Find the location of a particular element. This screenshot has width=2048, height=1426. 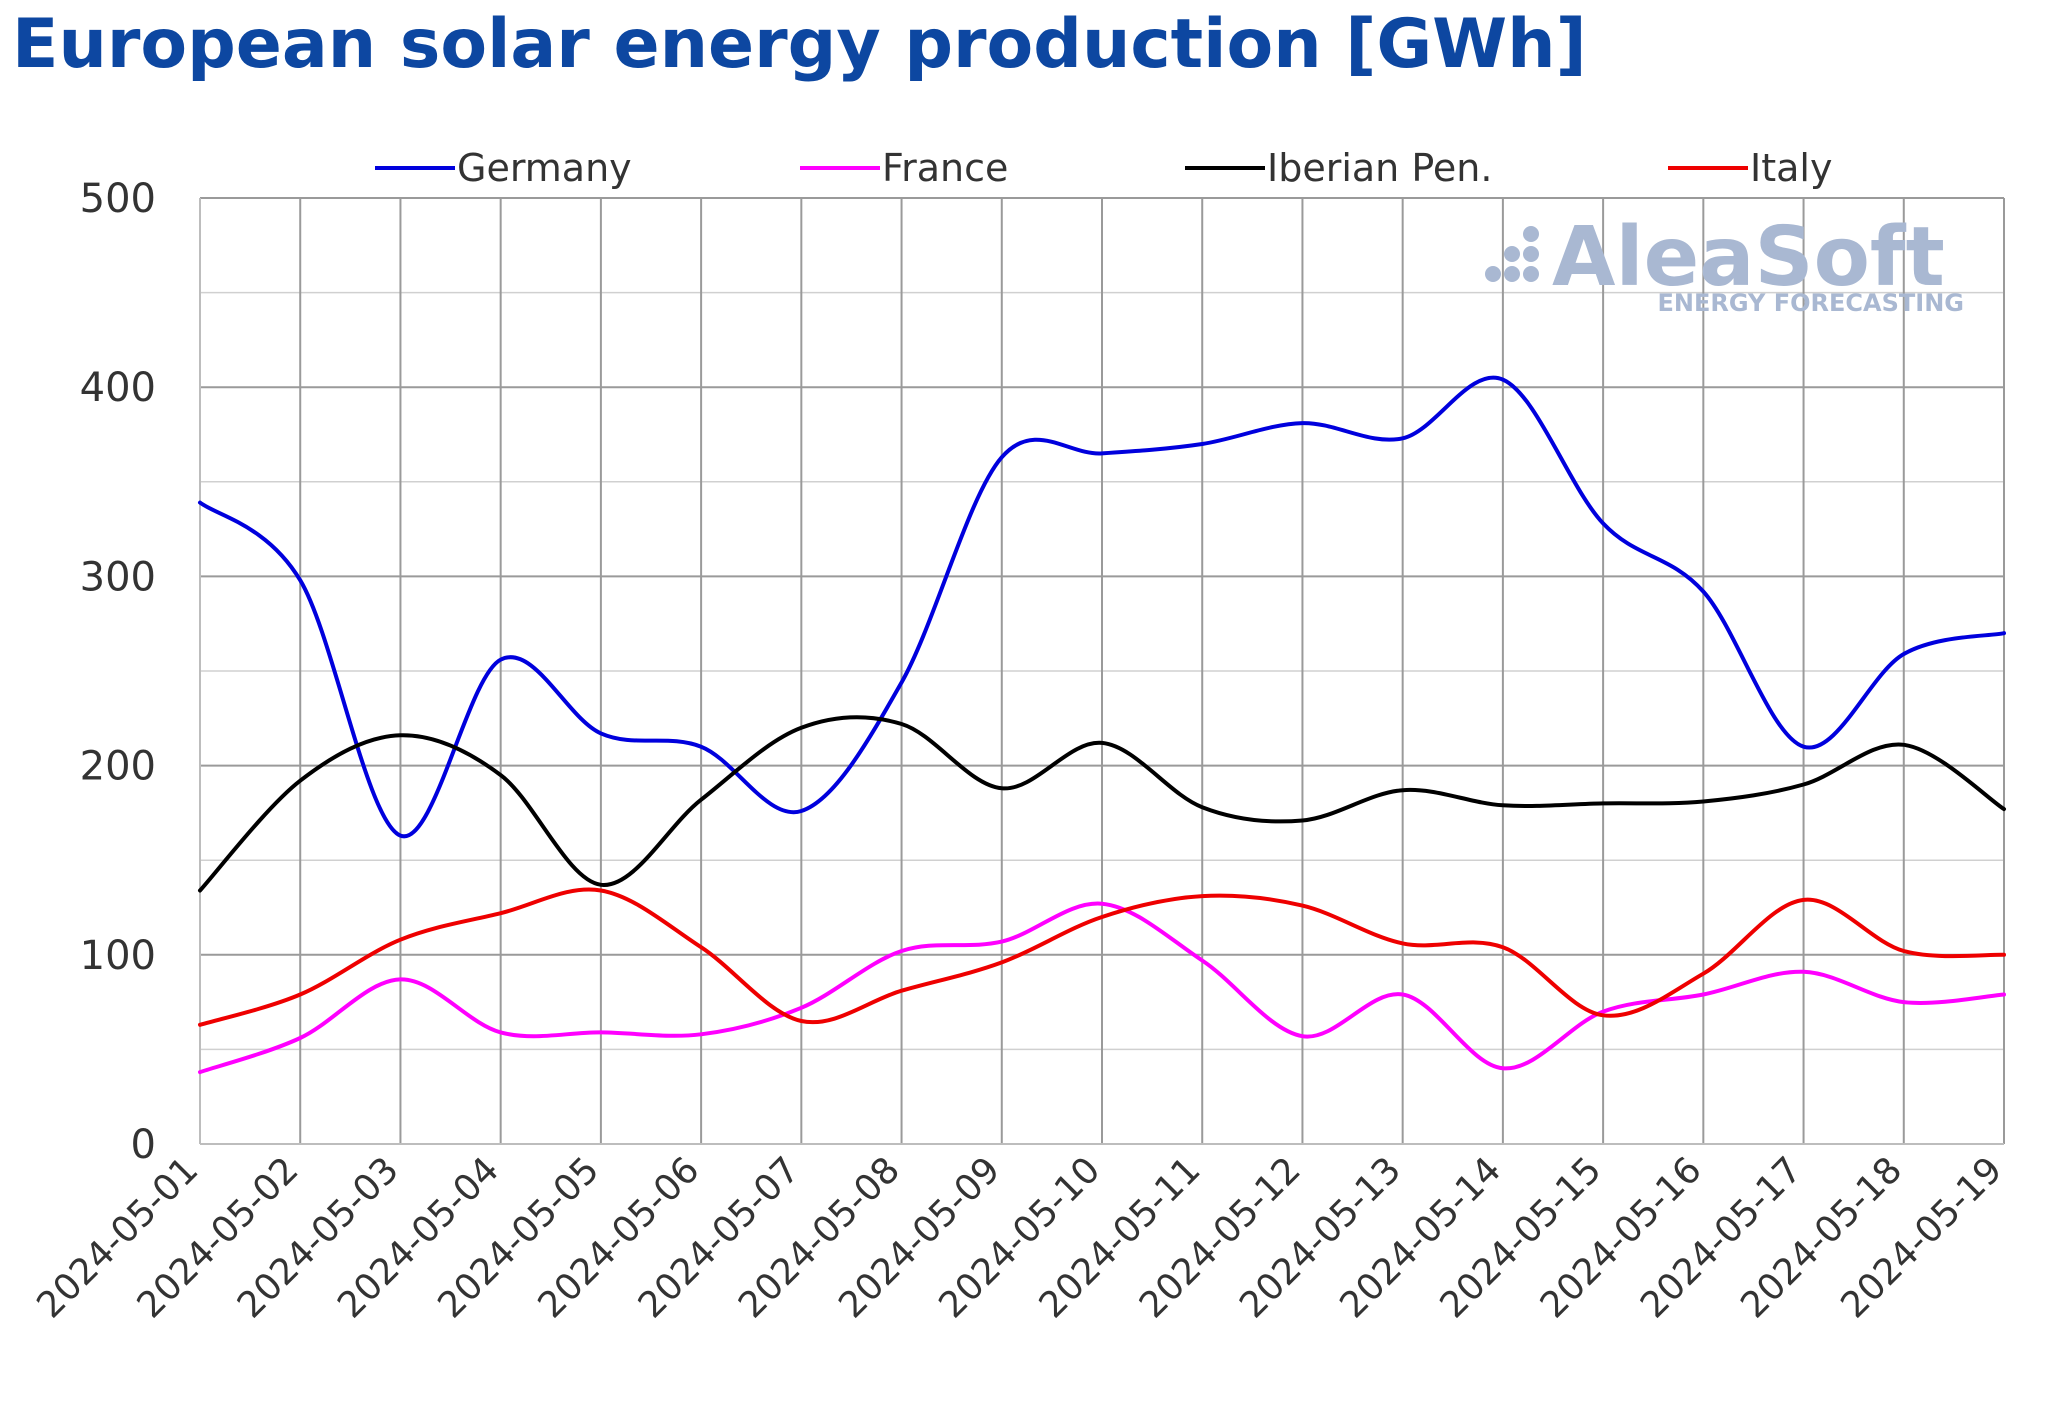

y-tick-label: 0 is located at coordinates (143, 1145).